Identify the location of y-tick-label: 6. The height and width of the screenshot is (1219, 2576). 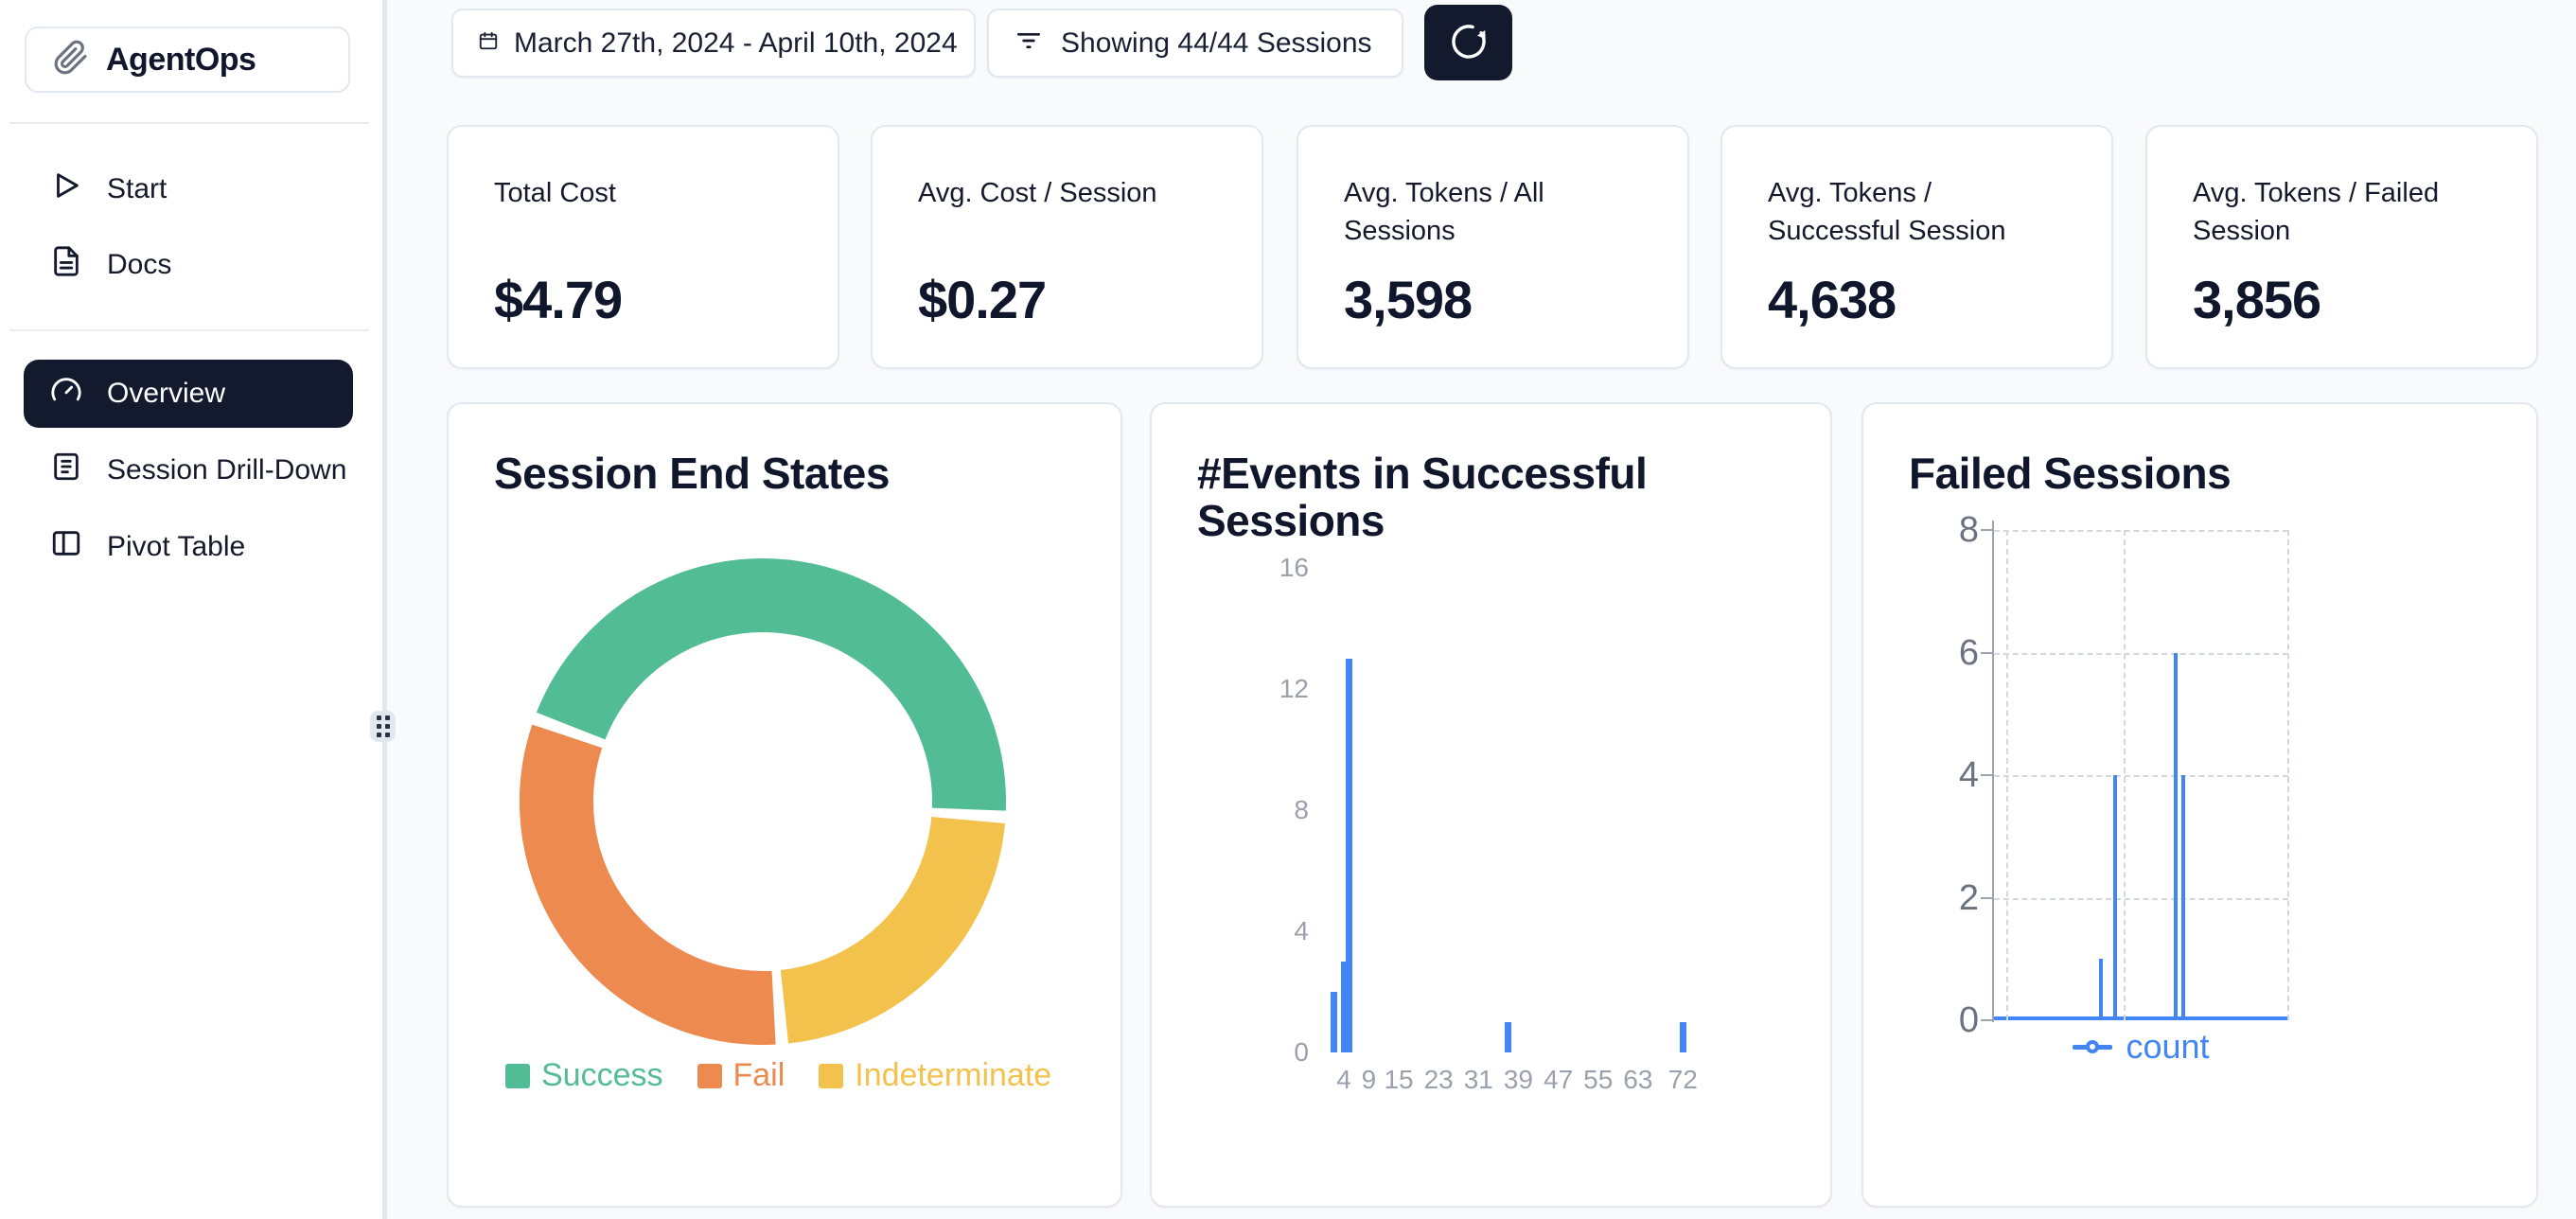
(1968, 652).